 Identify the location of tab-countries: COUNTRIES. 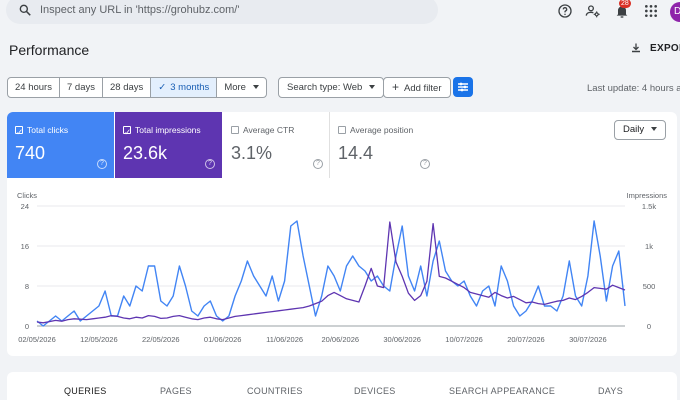
(275, 391).